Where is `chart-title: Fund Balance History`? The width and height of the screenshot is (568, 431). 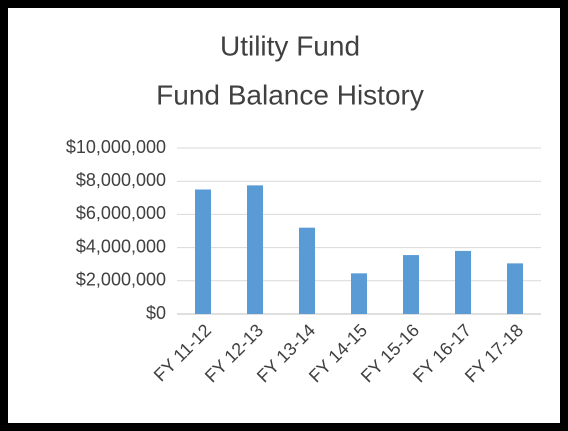
chart-title: Fund Balance History is located at coordinates (290, 94).